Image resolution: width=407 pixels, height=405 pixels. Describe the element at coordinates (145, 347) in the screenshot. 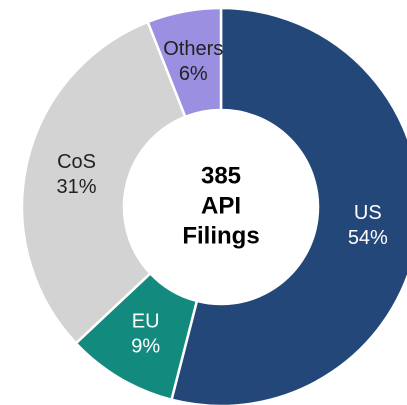

I see `slice-value-label: 9%` at that location.